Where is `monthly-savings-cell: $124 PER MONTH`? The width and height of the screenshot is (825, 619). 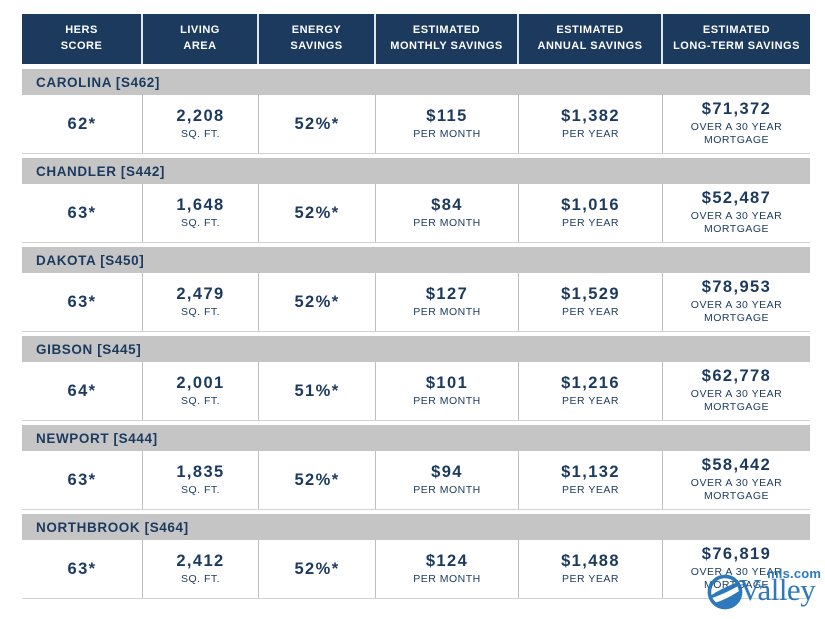
monthly-savings-cell: $124 PER MONTH is located at coordinates (447, 569).